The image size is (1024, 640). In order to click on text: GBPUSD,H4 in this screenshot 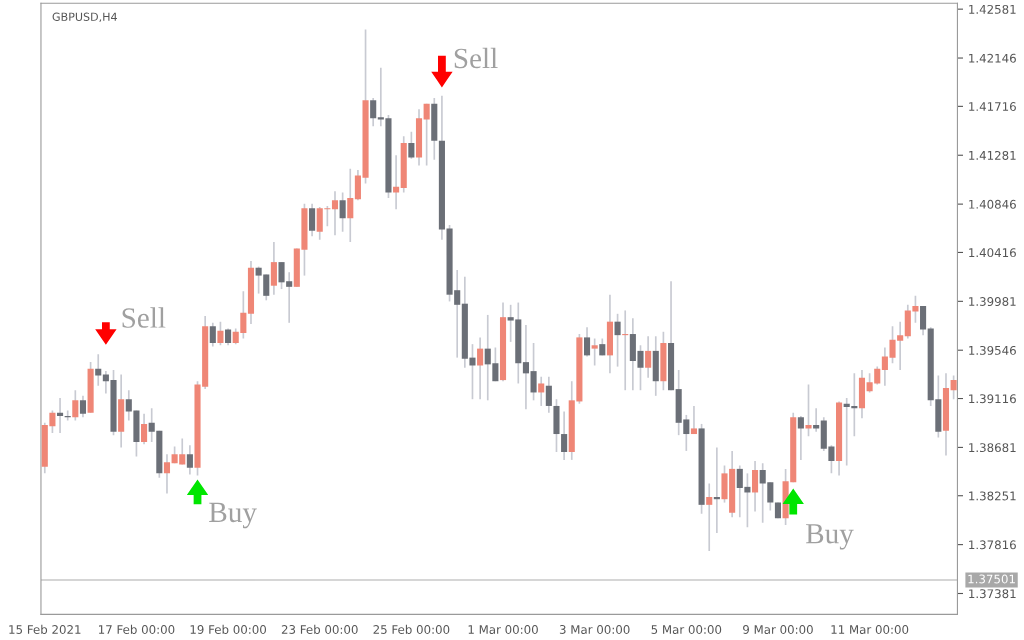, I will do `click(84, 17)`.